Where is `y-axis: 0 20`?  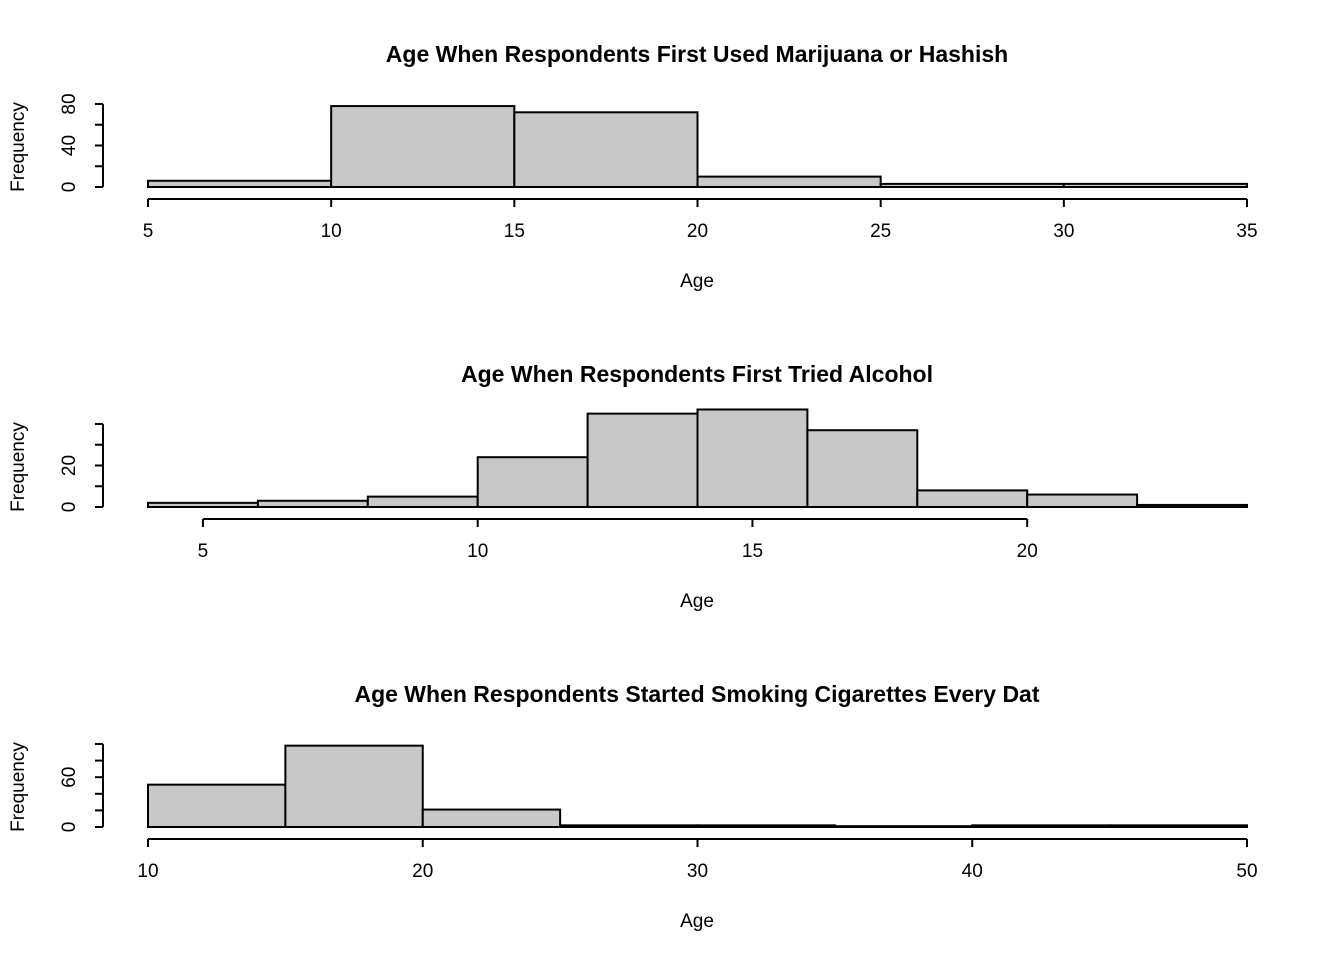 y-axis: 0 20 is located at coordinates (81, 468).